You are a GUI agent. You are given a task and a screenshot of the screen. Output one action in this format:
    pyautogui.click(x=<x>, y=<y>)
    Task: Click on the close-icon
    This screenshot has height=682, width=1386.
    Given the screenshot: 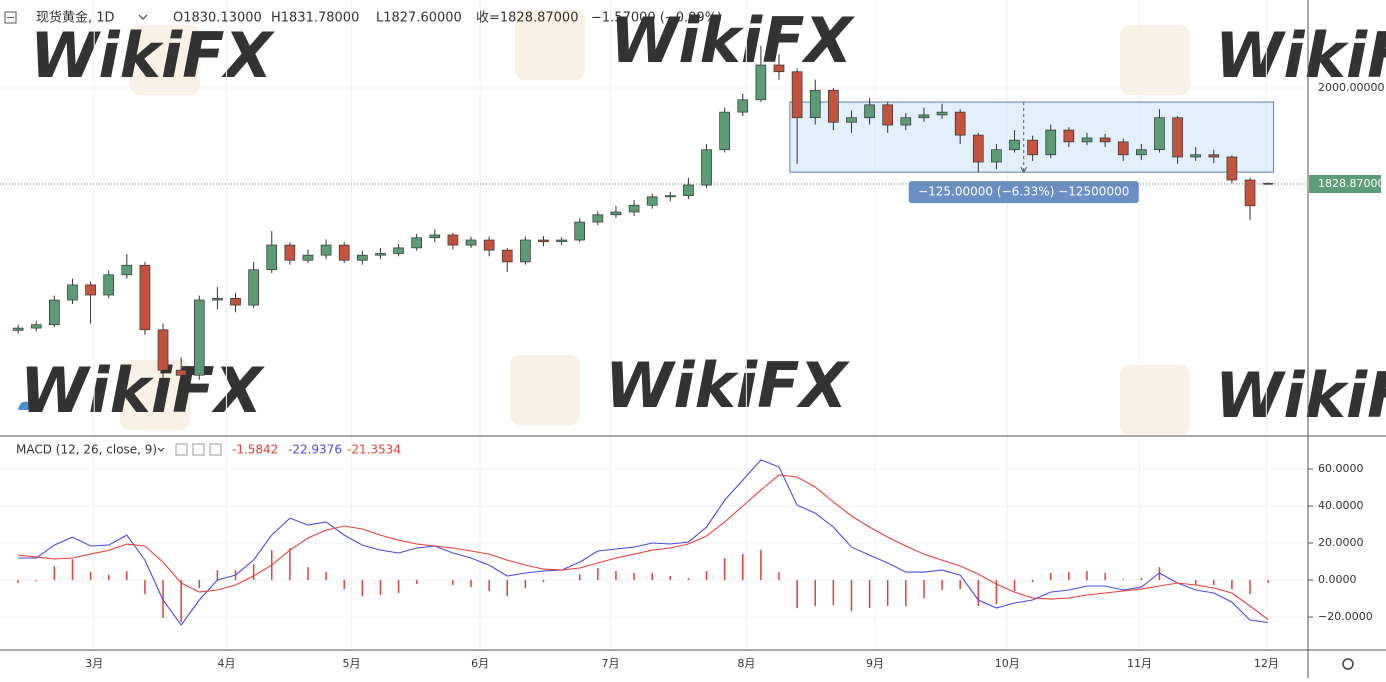 What is the action you would take?
    pyautogui.click(x=215, y=449)
    